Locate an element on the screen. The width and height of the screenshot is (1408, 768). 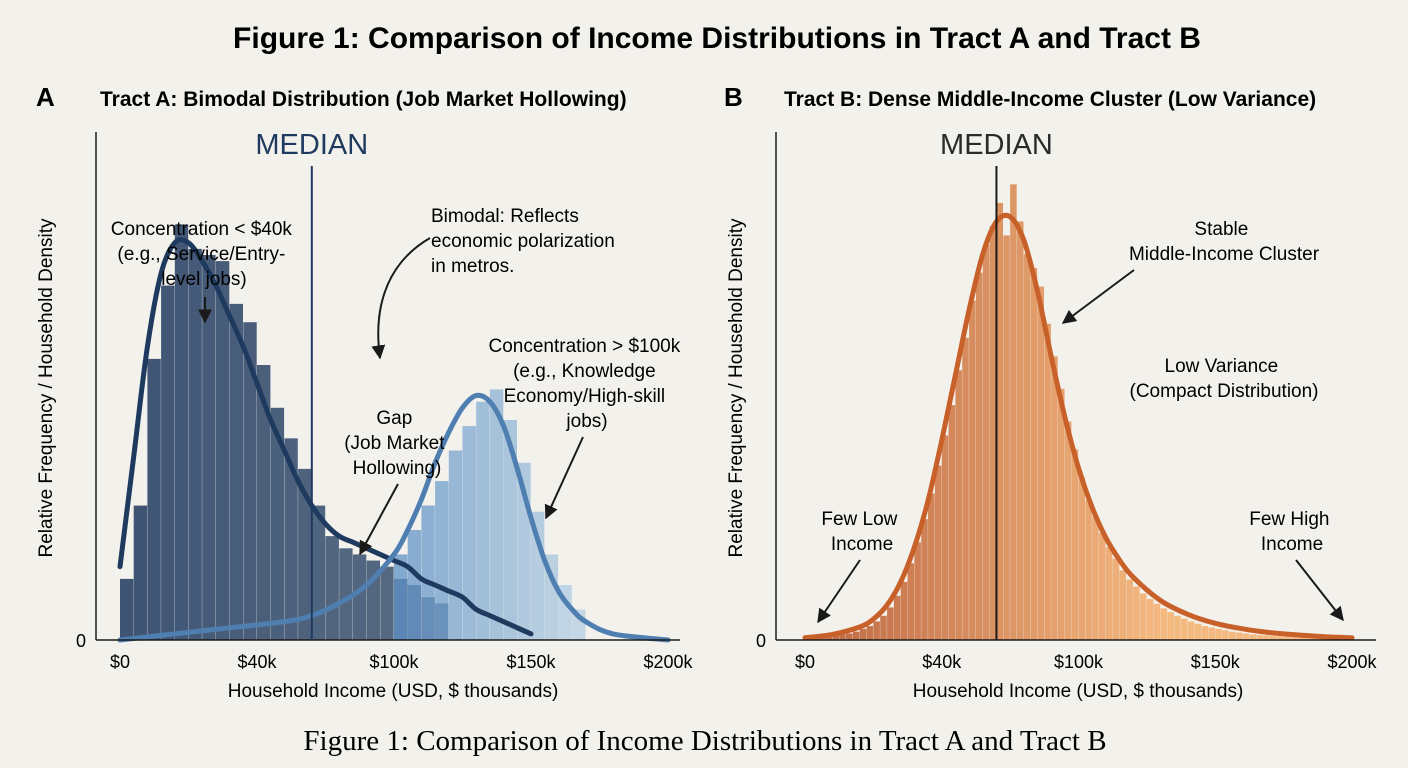
panel-b-x-label: Household Income (USD, $ thousands) is located at coordinates (1078, 691).